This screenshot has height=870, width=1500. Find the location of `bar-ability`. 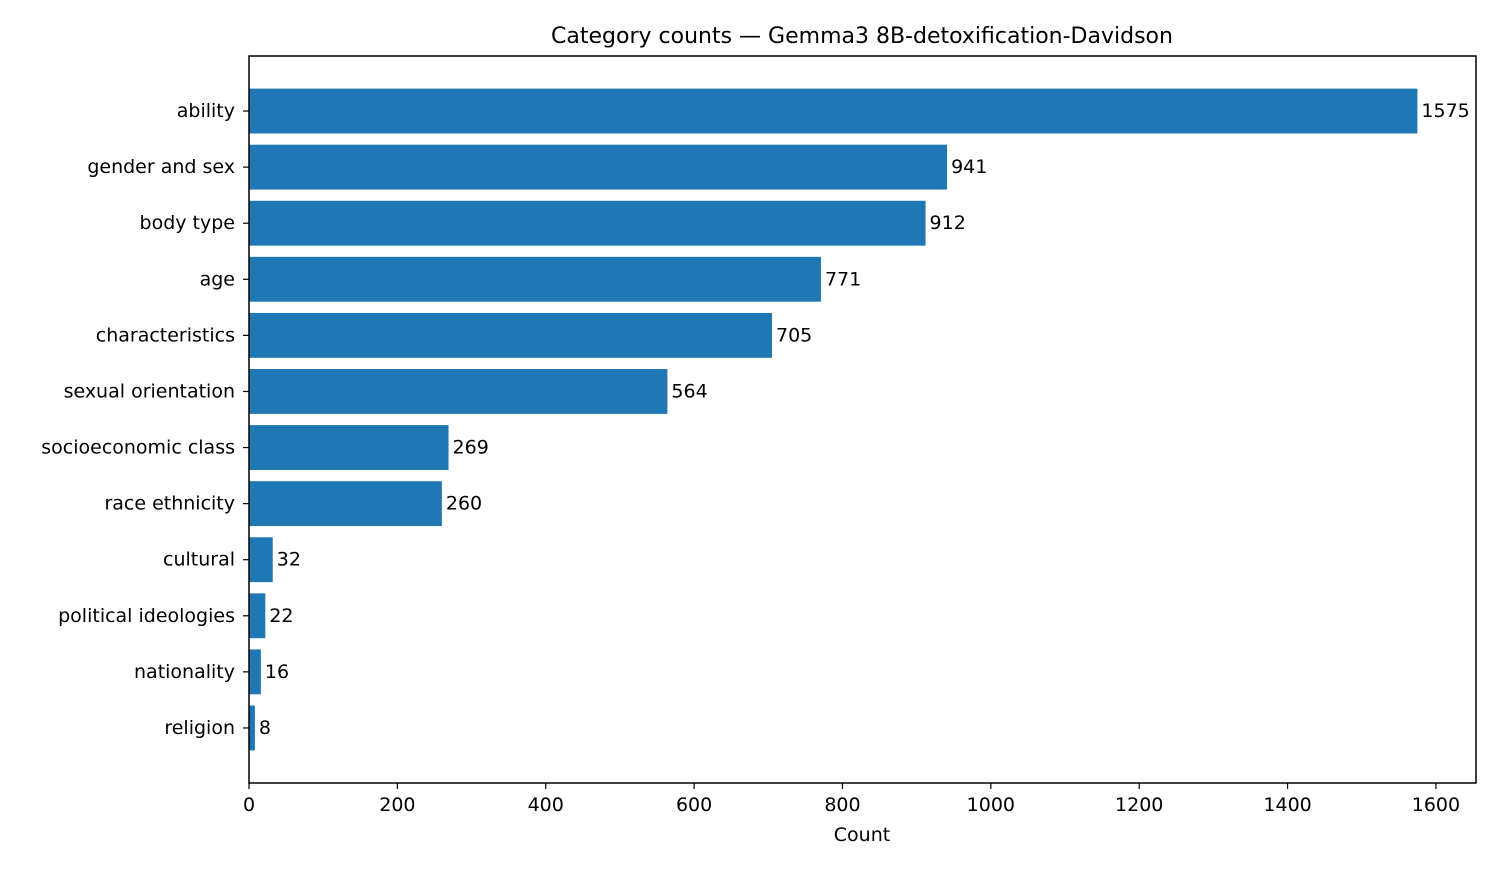

bar-ability is located at coordinates (833, 111).